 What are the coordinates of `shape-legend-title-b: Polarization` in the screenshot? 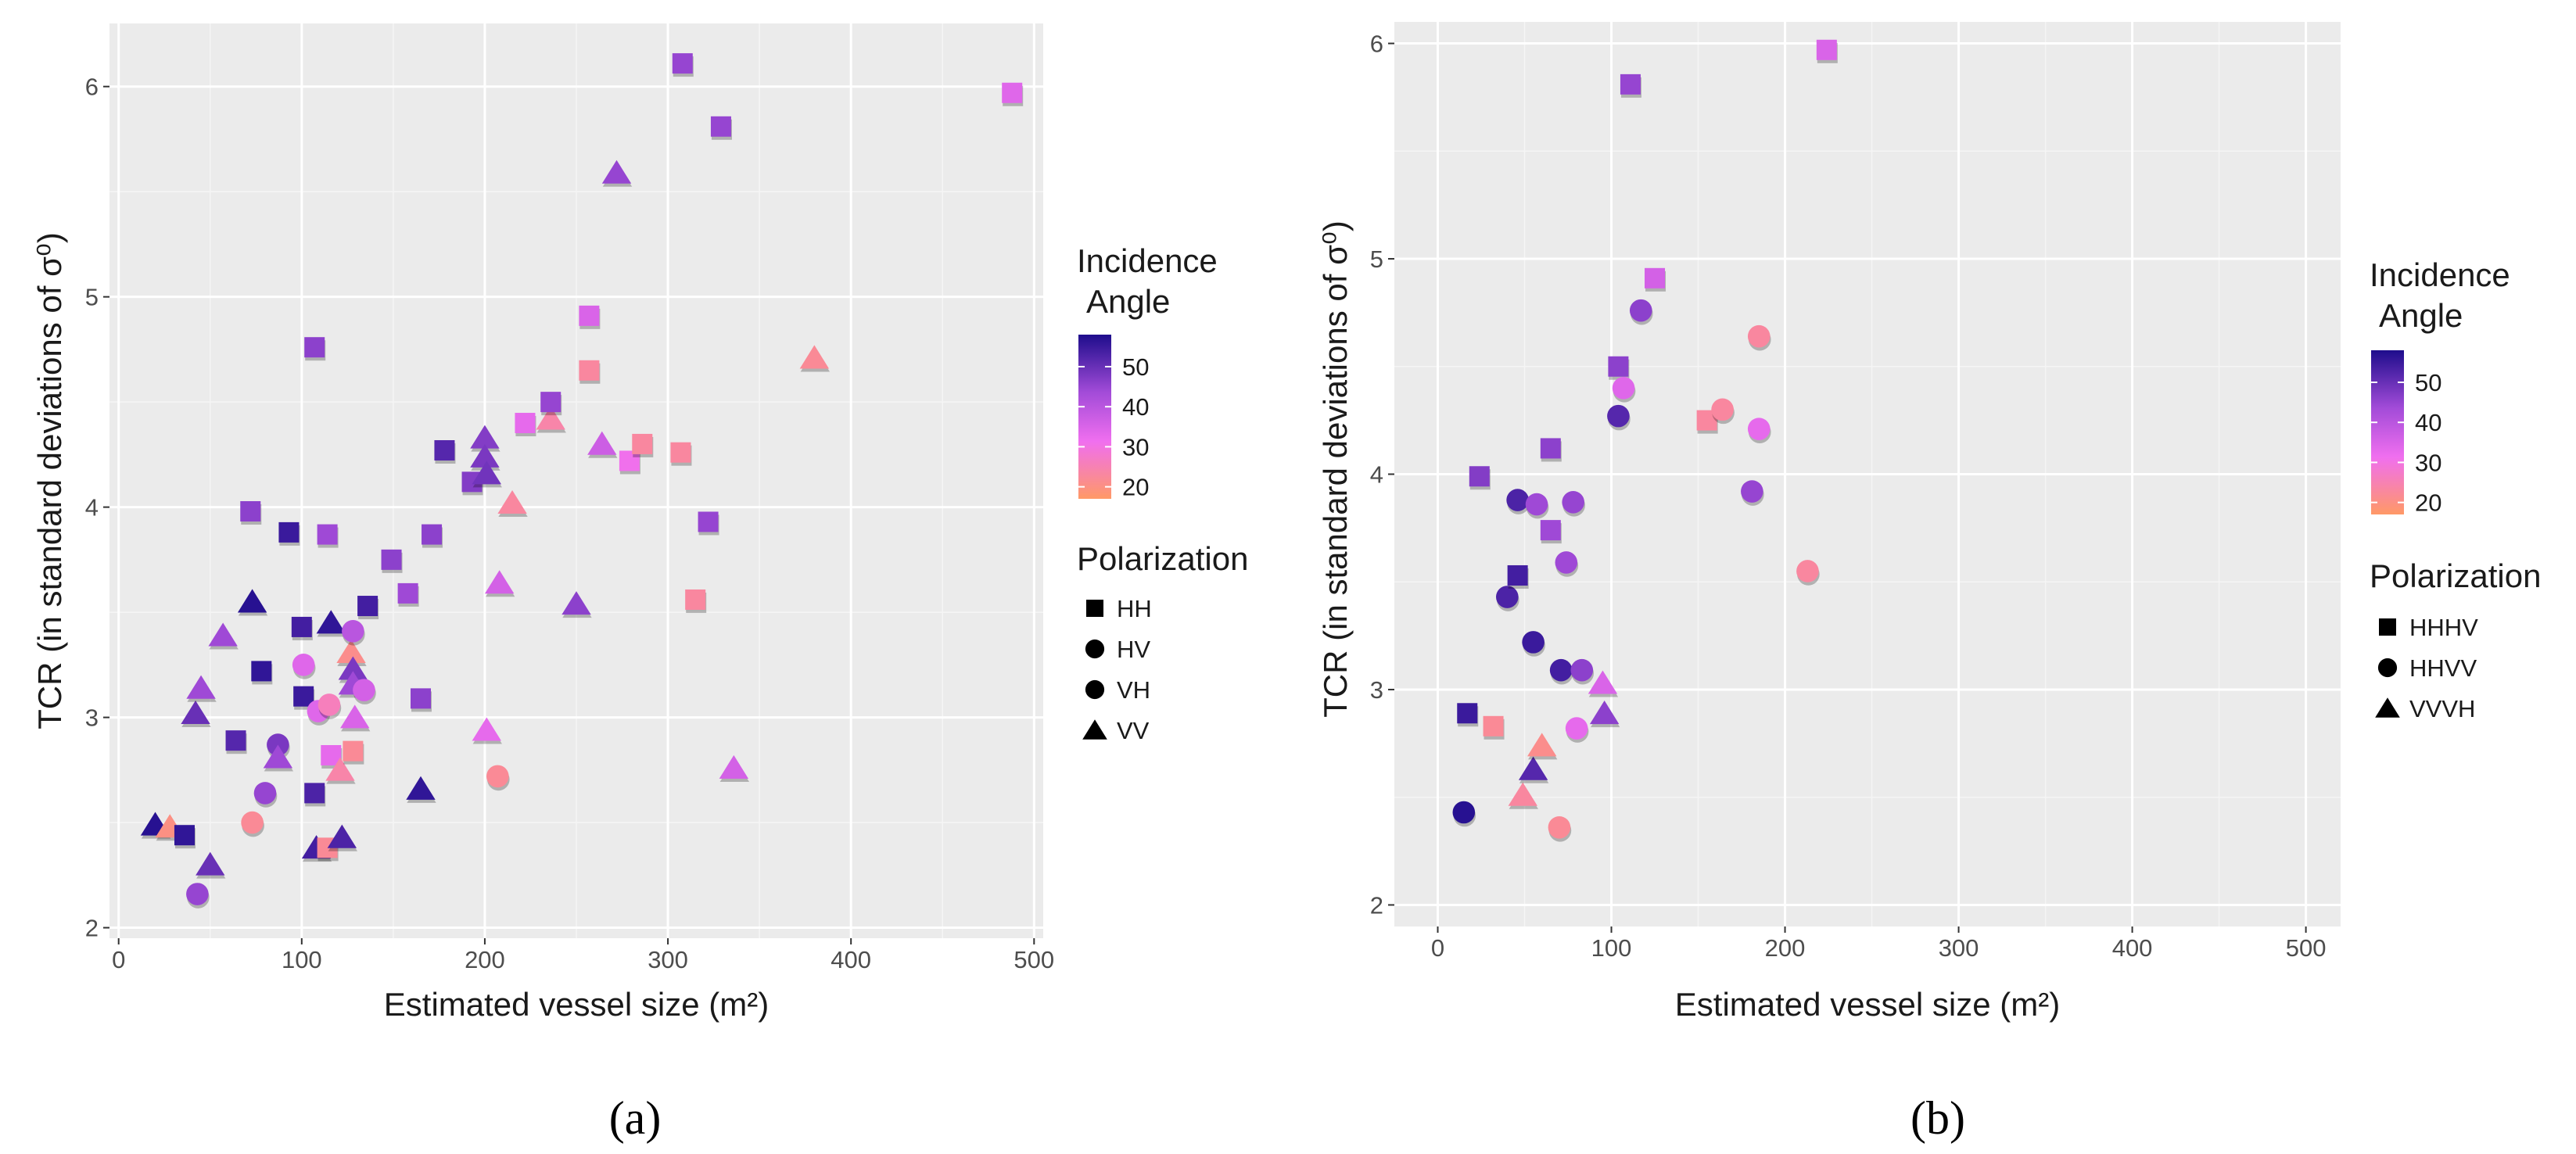 It's located at (2455, 575).